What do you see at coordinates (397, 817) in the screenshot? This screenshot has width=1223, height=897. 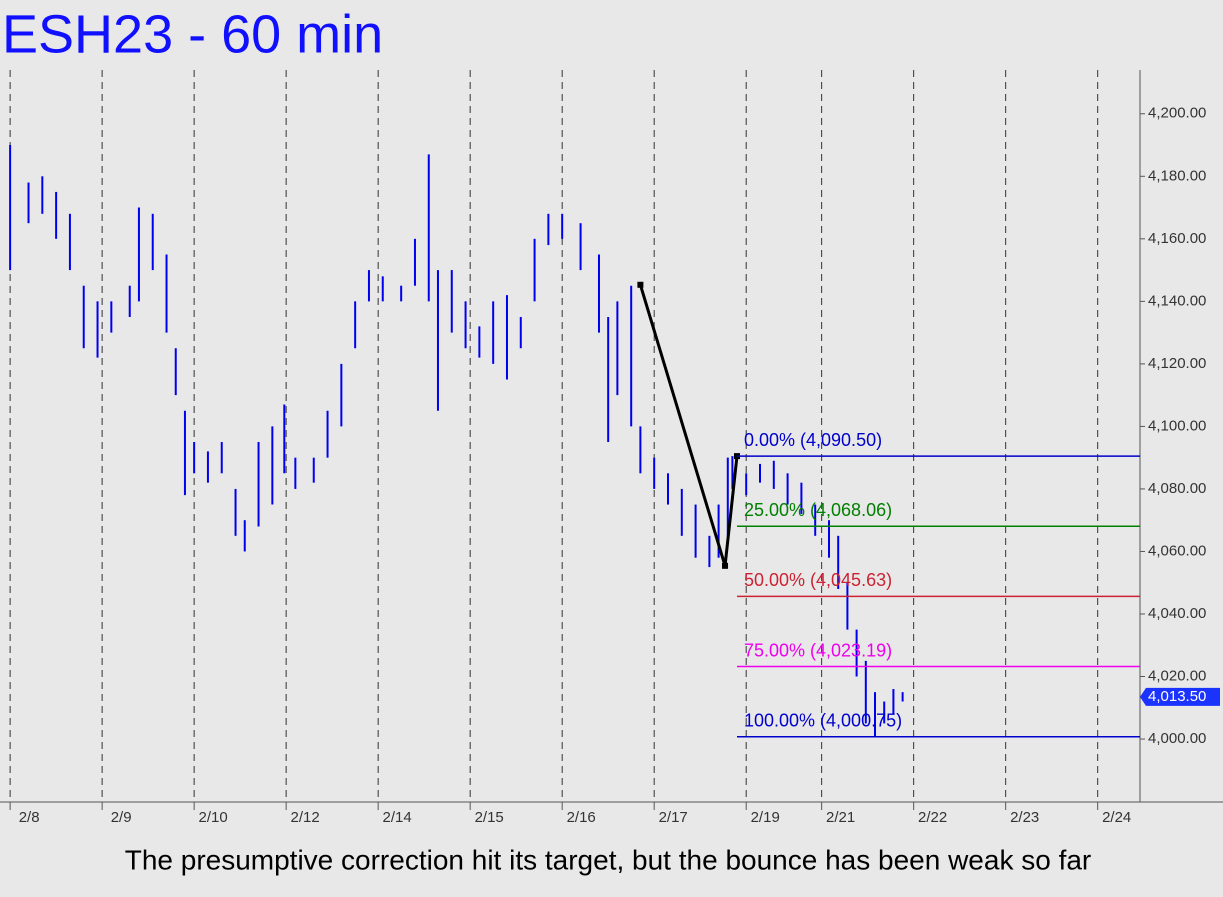 I see `x-tick-label: 2/14` at bounding box center [397, 817].